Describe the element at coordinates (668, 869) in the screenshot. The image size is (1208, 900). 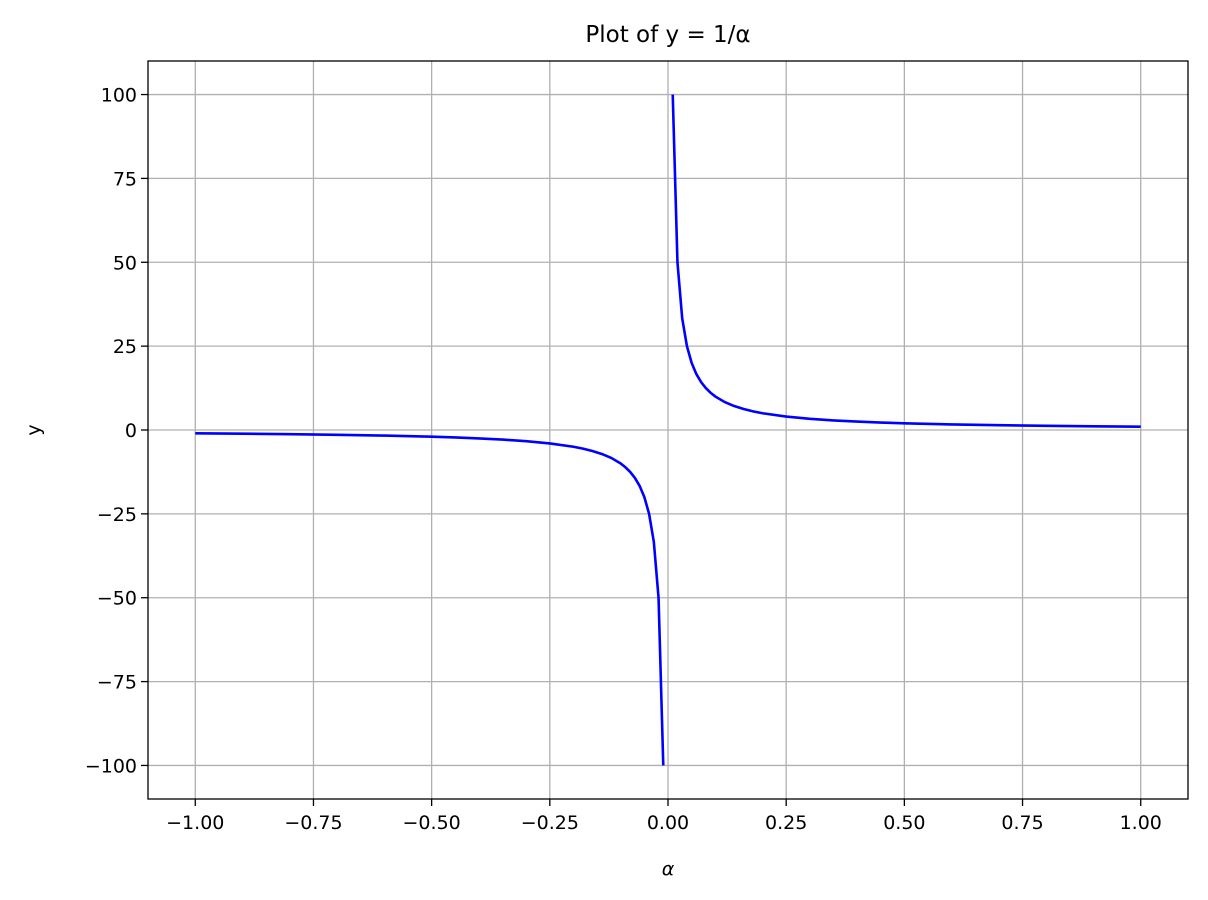
I see `x-axis-label: α` at that location.